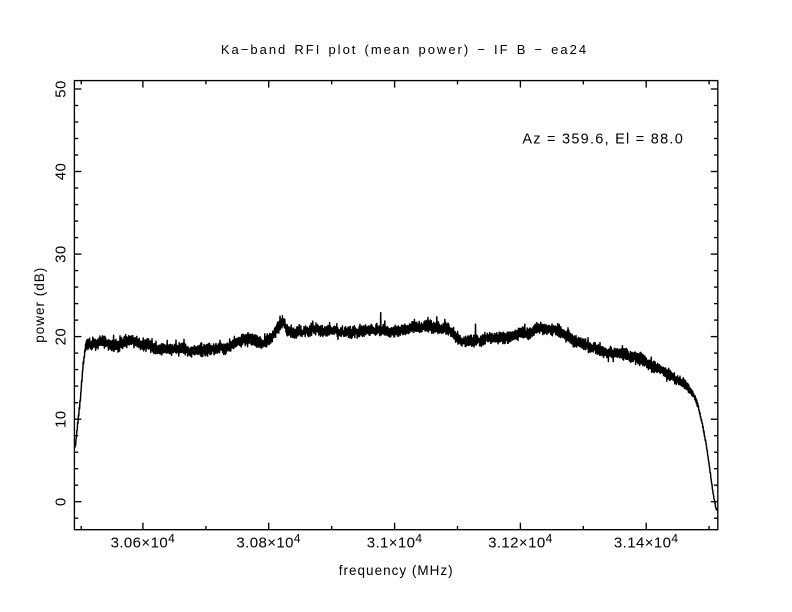  Describe the element at coordinates (603, 139) in the screenshot. I see `svg-text: Az = 359.6, El = 88.0` at that location.